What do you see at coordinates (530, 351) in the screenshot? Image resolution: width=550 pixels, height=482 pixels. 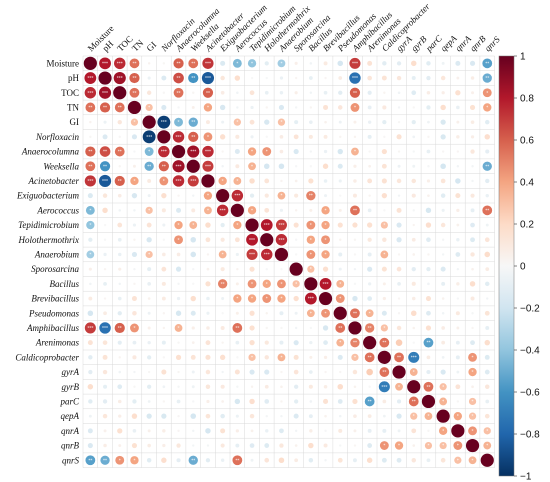 I see `colorbar-tick-label: −0.4` at bounding box center [530, 351].